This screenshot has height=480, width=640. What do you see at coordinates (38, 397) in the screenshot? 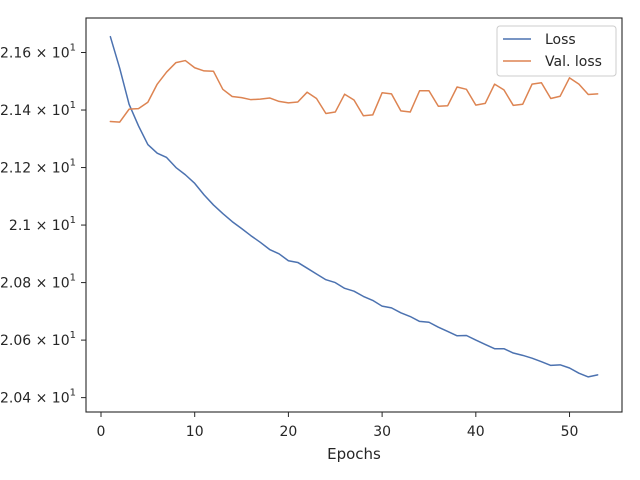
I see `y-tick-label: 2.04 × 10¹` at bounding box center [38, 397].